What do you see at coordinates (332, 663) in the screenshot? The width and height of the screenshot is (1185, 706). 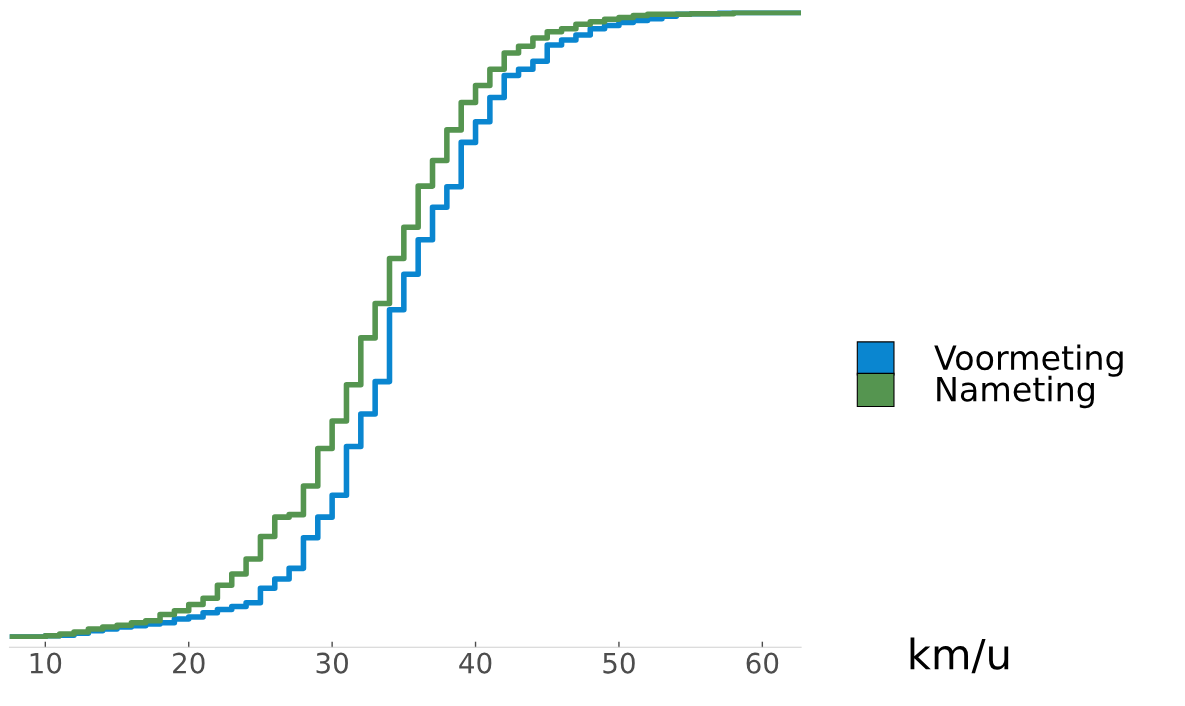 I see `x-tick-label: 30` at bounding box center [332, 663].